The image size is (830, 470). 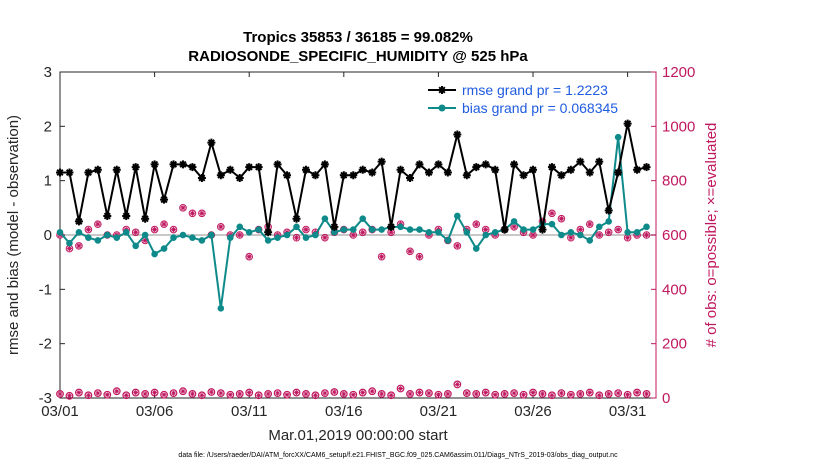 What do you see at coordinates (48, 72) in the screenshot?
I see `y-tick-label: 3` at bounding box center [48, 72].